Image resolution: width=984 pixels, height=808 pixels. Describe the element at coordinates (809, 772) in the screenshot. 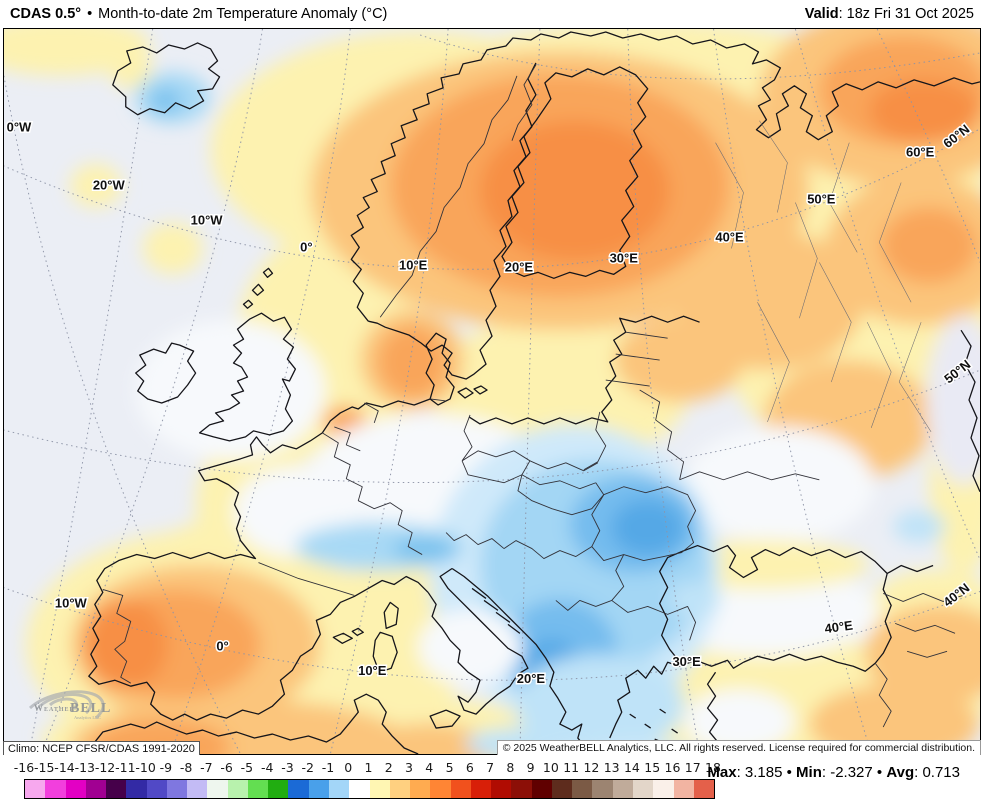

I see `min-label: Min` at that location.